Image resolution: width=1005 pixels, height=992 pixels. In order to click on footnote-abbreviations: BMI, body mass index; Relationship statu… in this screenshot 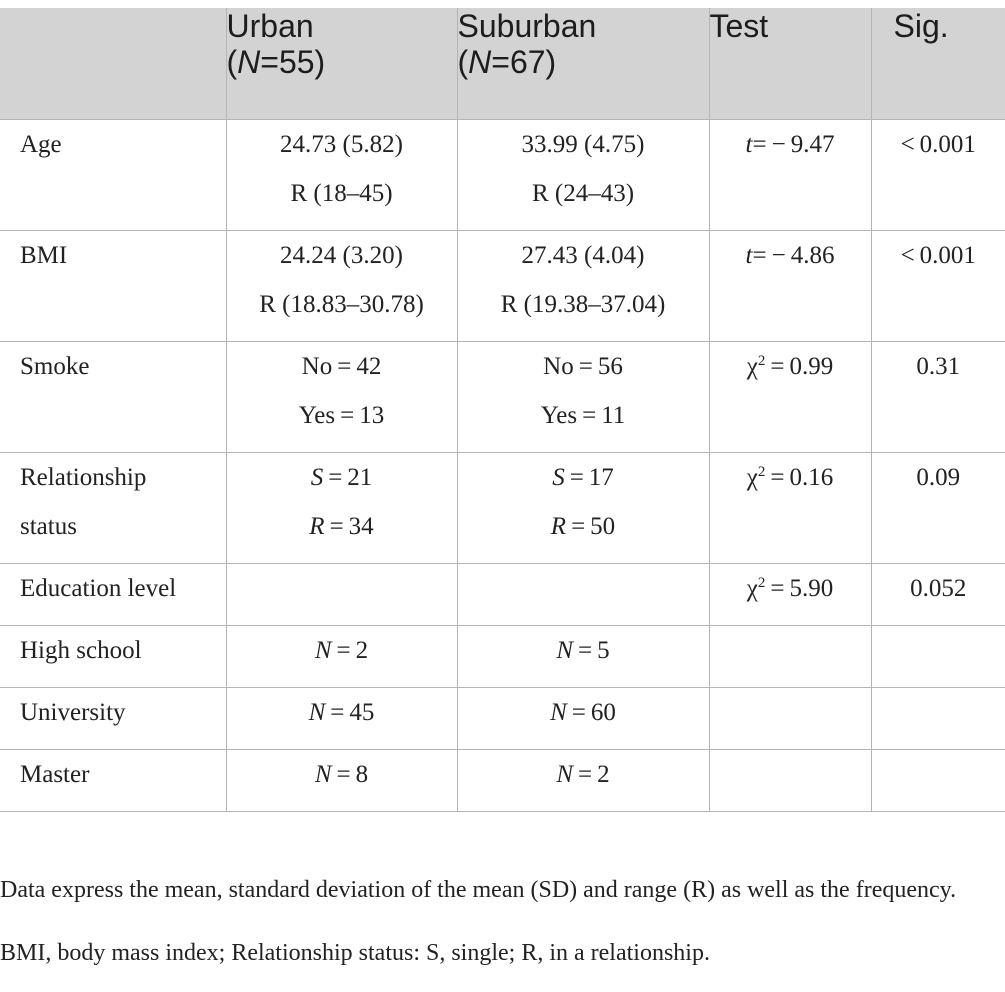, I will do `click(355, 953)`.